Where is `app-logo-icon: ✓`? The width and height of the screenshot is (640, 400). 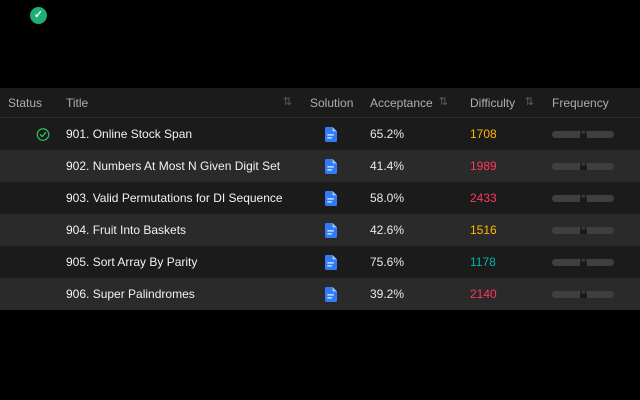 app-logo-icon: ✓ is located at coordinates (38, 15).